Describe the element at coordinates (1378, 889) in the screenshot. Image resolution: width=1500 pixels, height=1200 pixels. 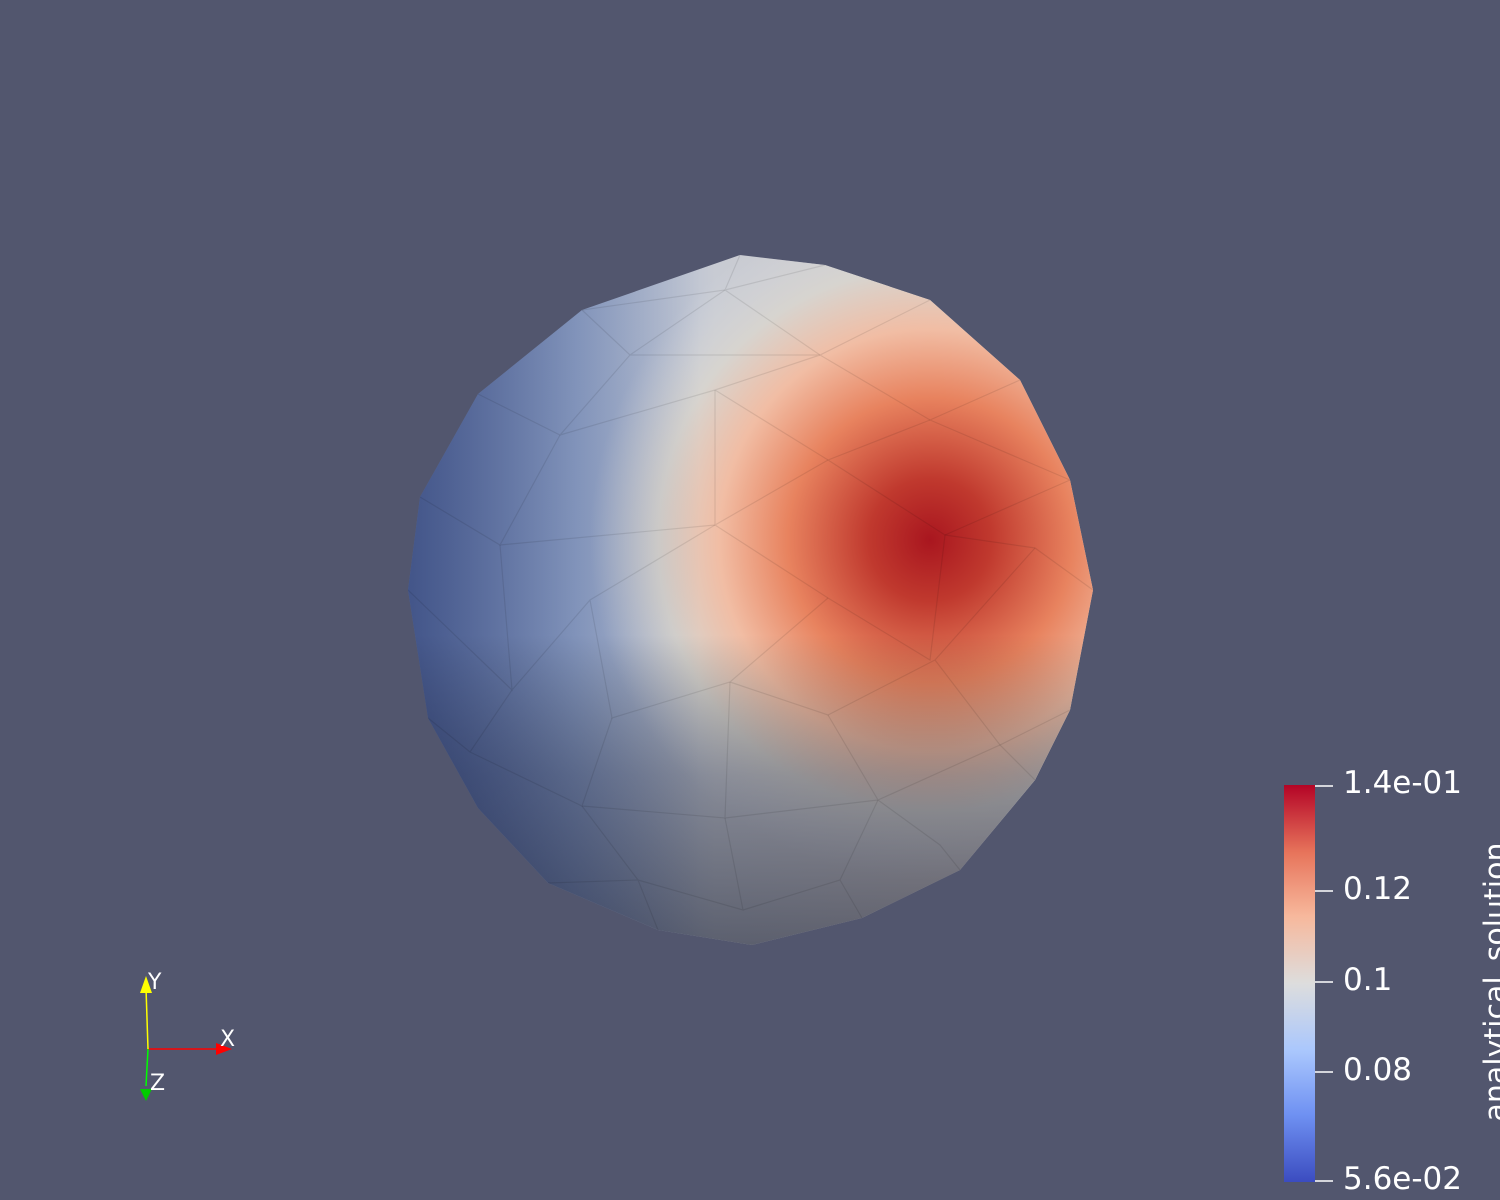
I see `colorbar-tick-label: 0.12` at that location.